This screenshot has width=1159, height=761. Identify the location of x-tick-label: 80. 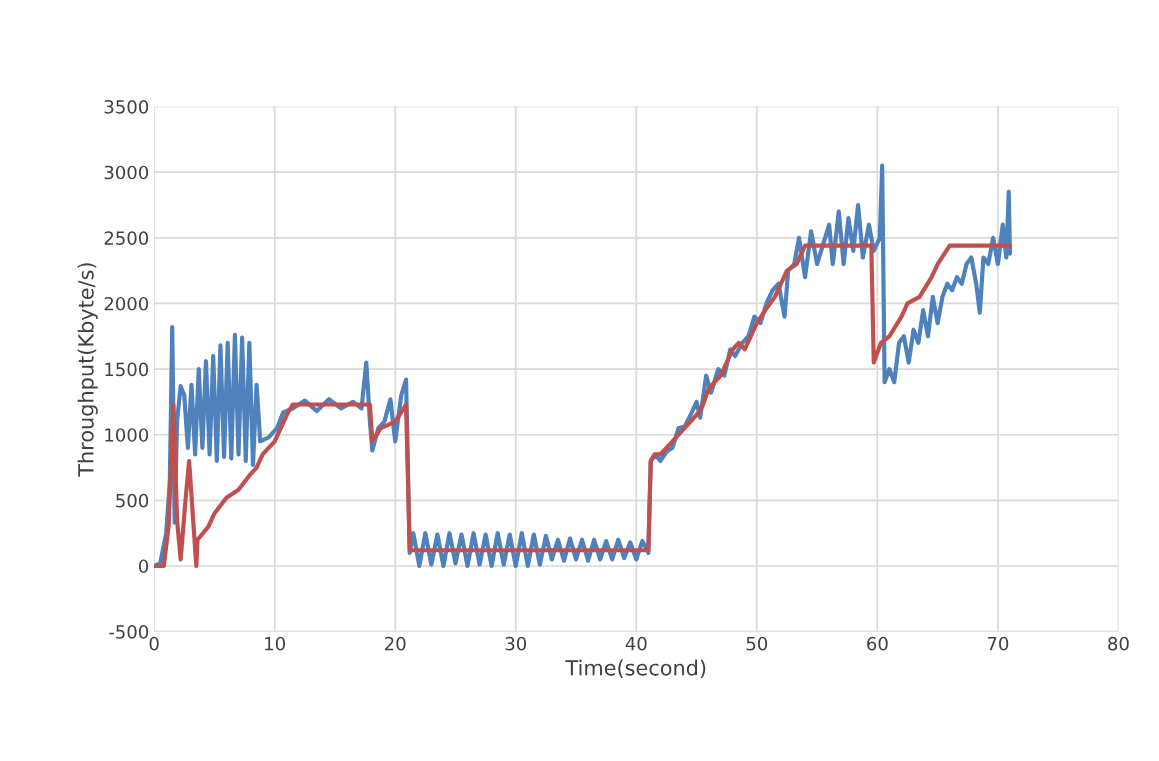
(1118, 643).